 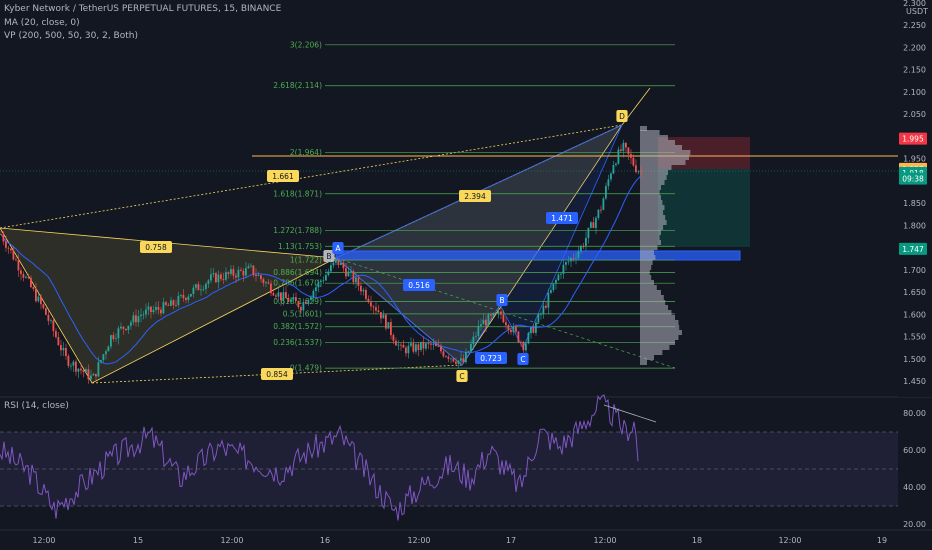 I want to click on svg-text: 2(1.964), so click(x=306, y=152).